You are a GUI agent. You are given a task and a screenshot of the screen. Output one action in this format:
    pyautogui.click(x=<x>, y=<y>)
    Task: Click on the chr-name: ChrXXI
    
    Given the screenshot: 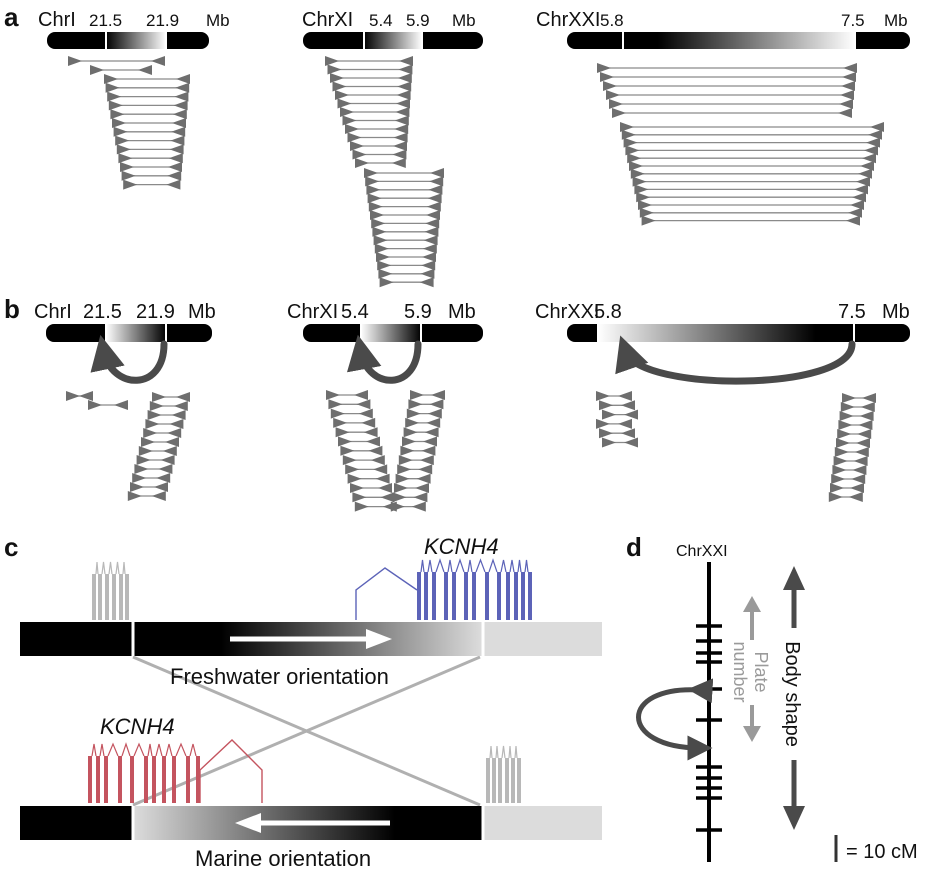 What is the action you would take?
    pyautogui.click(x=568, y=20)
    